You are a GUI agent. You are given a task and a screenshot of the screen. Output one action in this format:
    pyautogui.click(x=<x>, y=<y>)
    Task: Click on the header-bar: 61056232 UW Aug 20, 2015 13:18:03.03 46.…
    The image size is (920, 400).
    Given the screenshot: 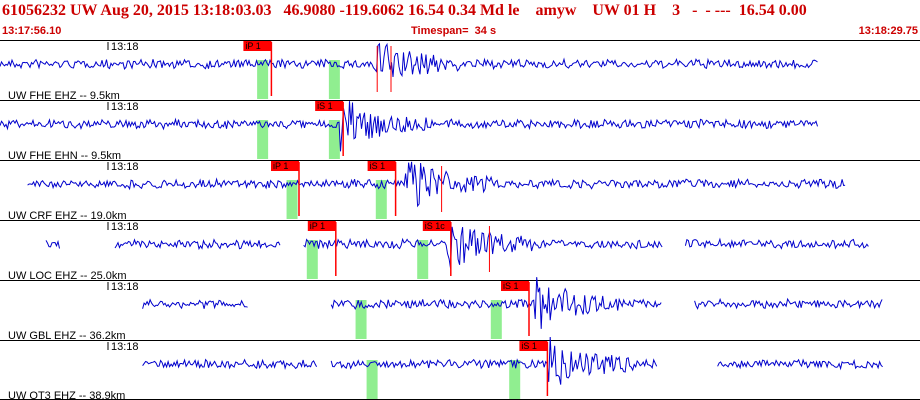 What is the action you would take?
    pyautogui.click(x=460, y=20)
    